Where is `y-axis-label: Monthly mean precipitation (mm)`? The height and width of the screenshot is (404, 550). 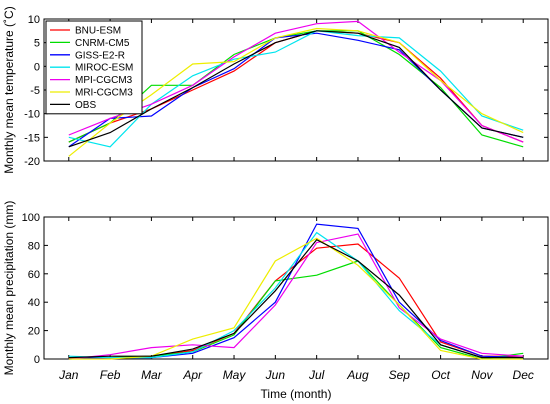 y-axis-label: Monthly mean precipitation (mm) is located at coordinates (9, 288).